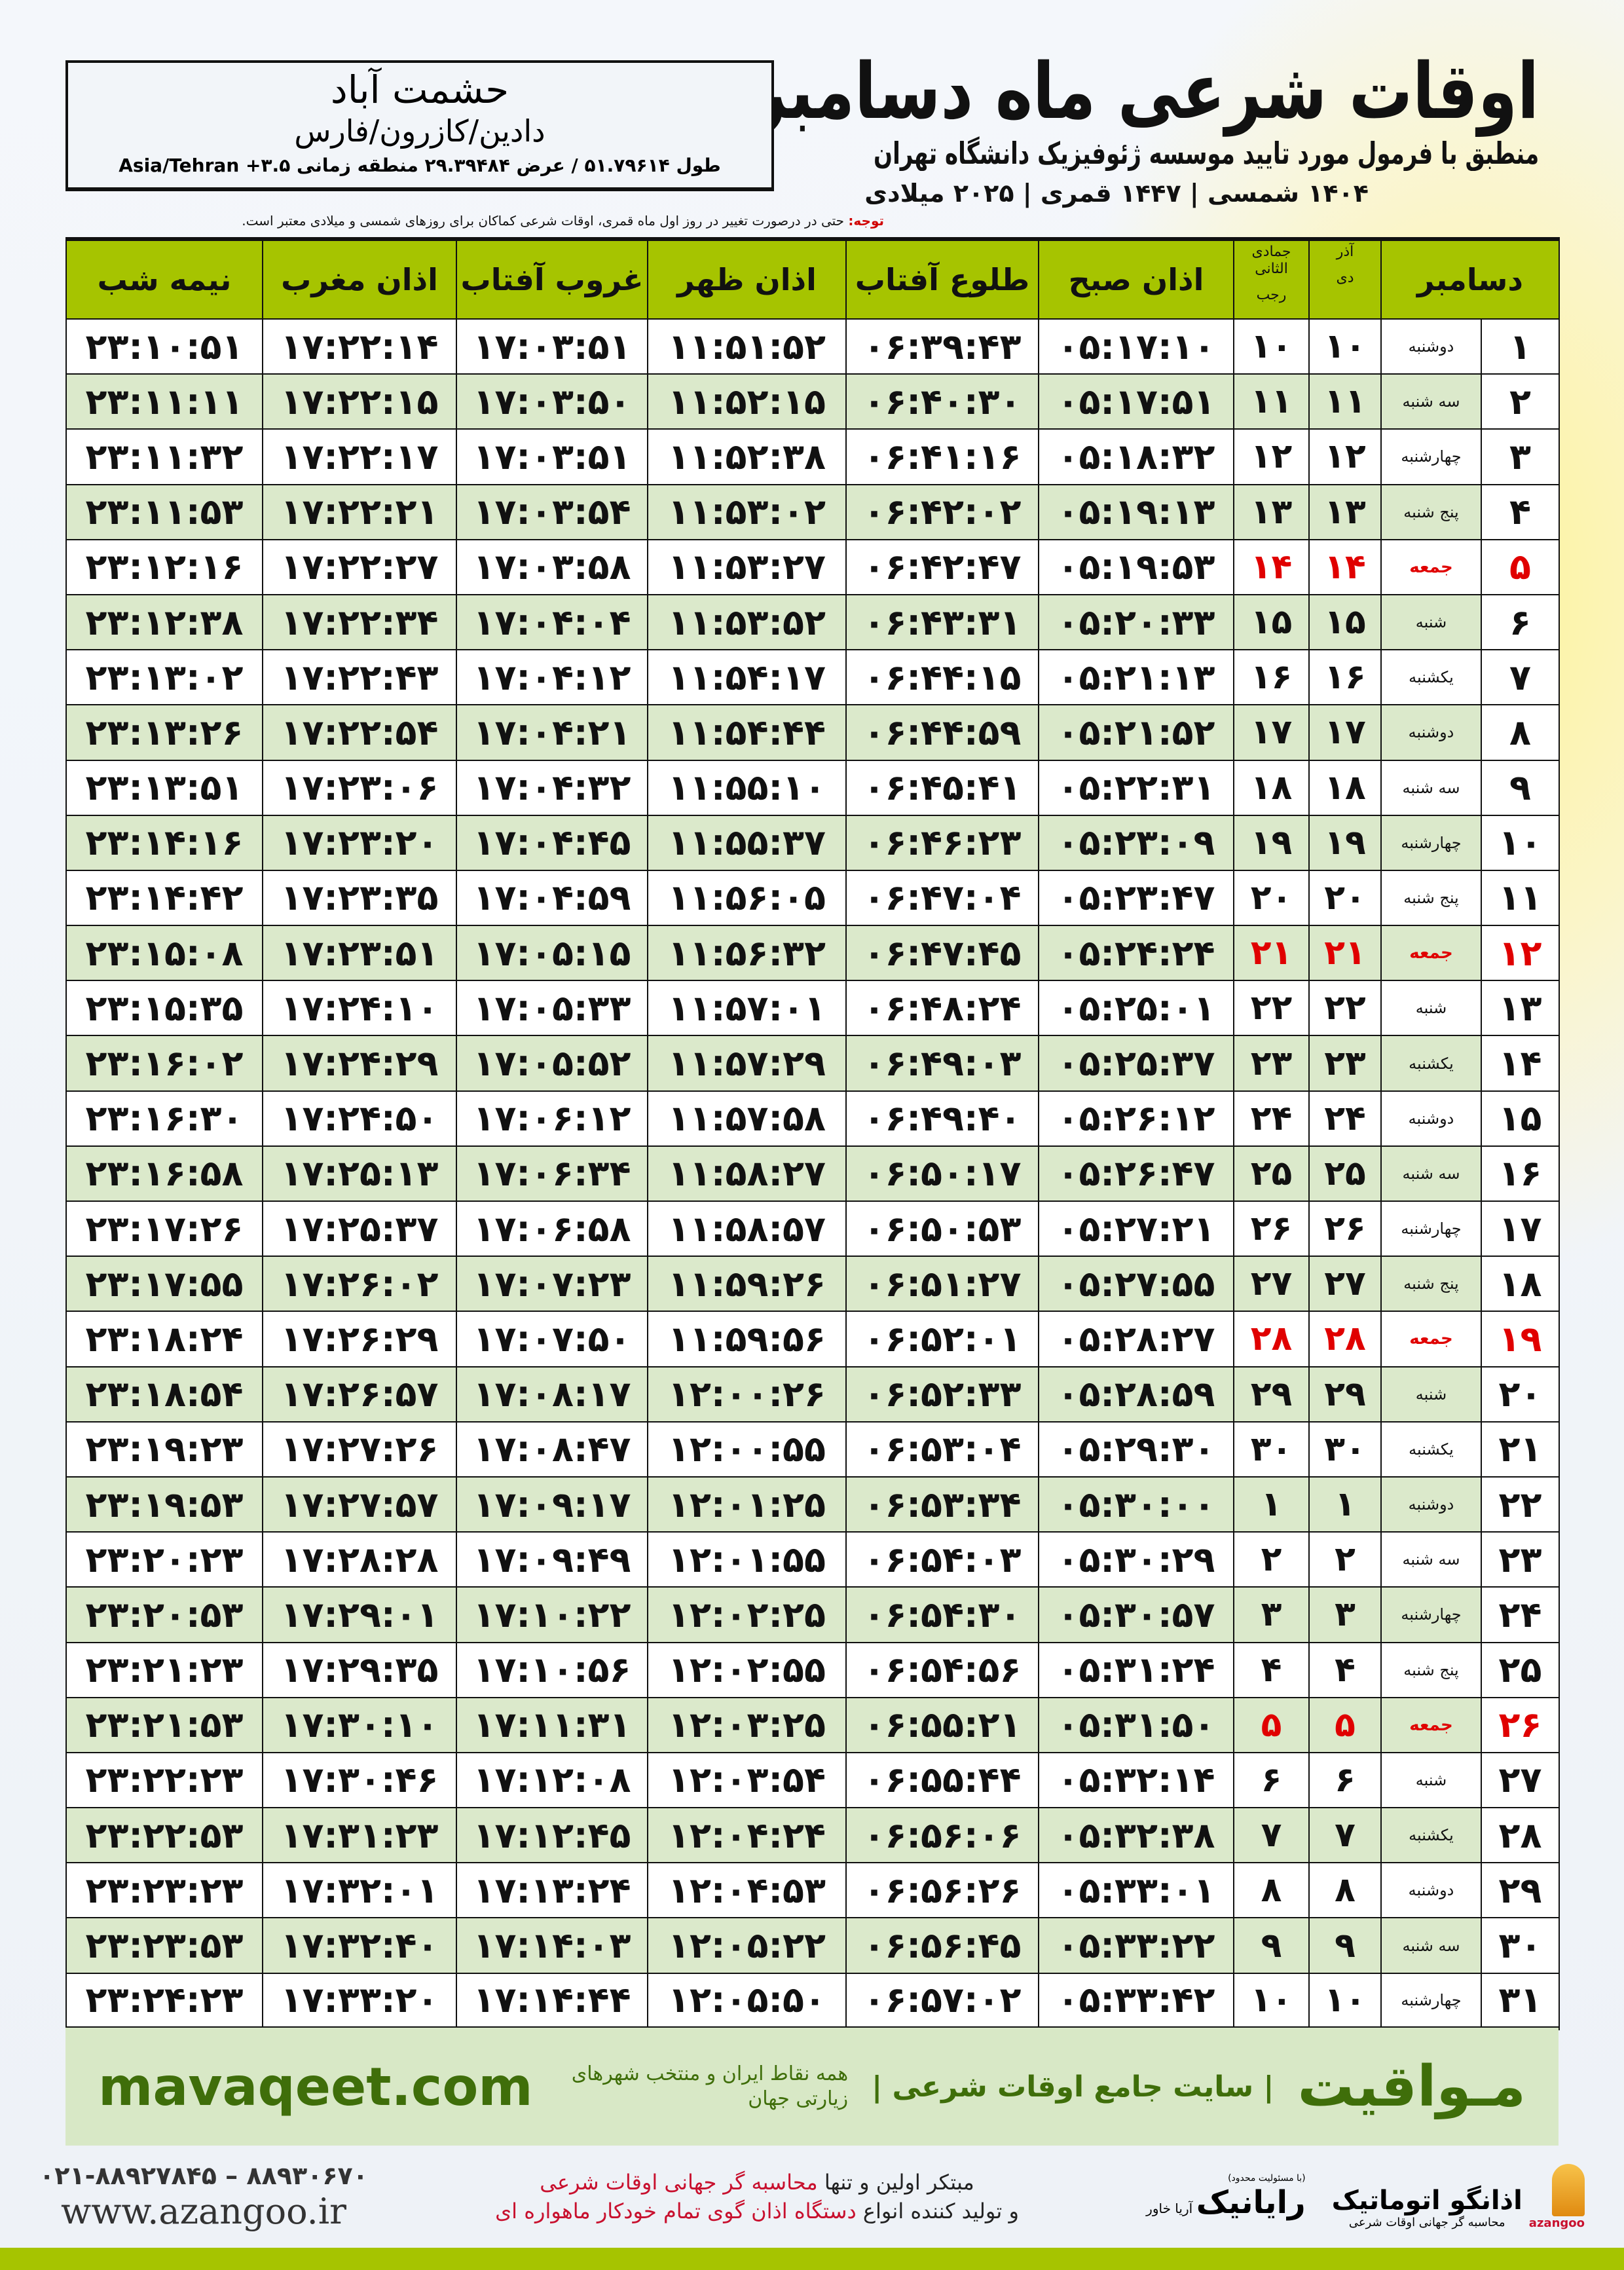 Image resolution: width=1624 pixels, height=2270 pixels. I want to click on azangoo-website: www.azangoo.ir, so click(203, 2211).